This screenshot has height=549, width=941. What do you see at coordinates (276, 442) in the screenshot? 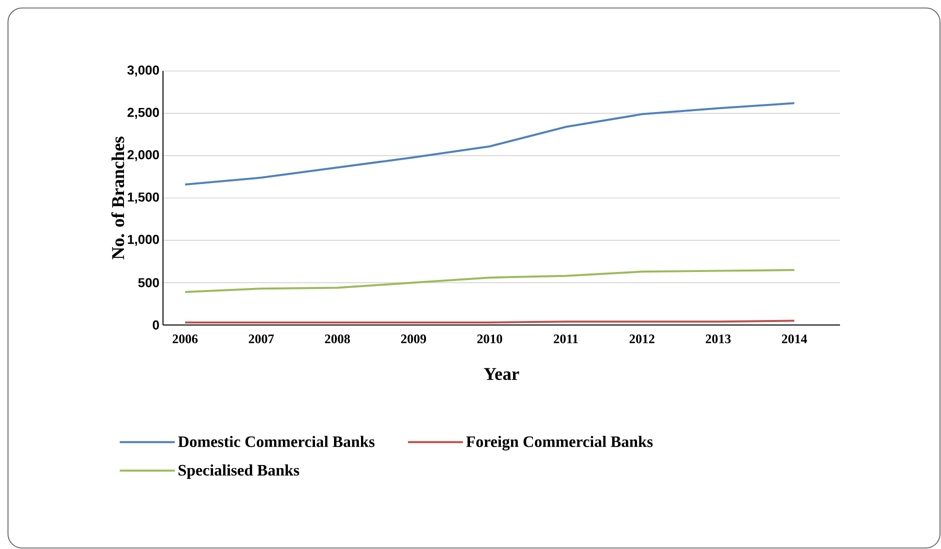
I see `legend-label: Domestic Commercial Banks` at bounding box center [276, 442].